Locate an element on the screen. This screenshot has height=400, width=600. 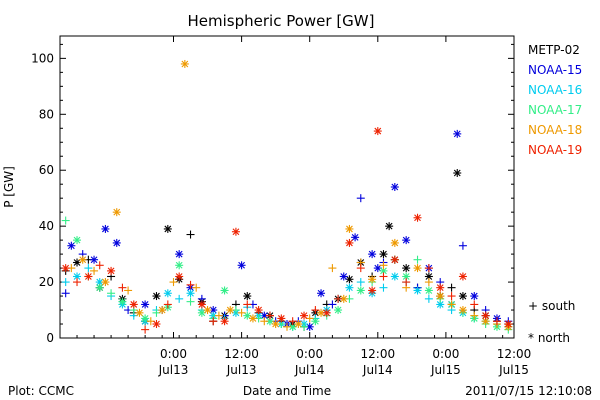
marker-legend-item: + south is located at coordinates (551, 306).